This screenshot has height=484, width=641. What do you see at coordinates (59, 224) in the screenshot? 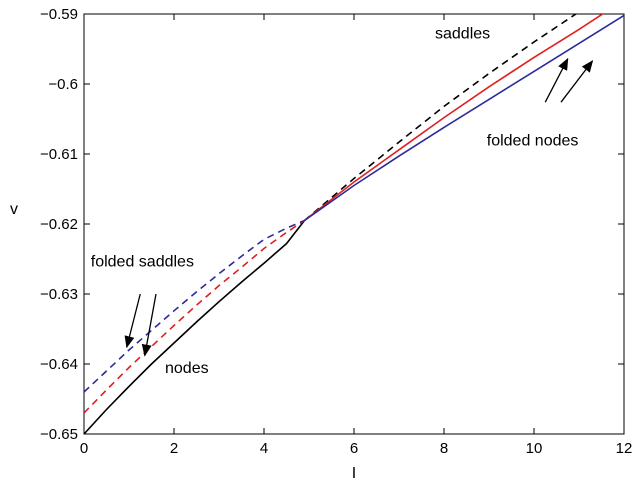
I see `y-tick-label: −0.62` at bounding box center [59, 224].